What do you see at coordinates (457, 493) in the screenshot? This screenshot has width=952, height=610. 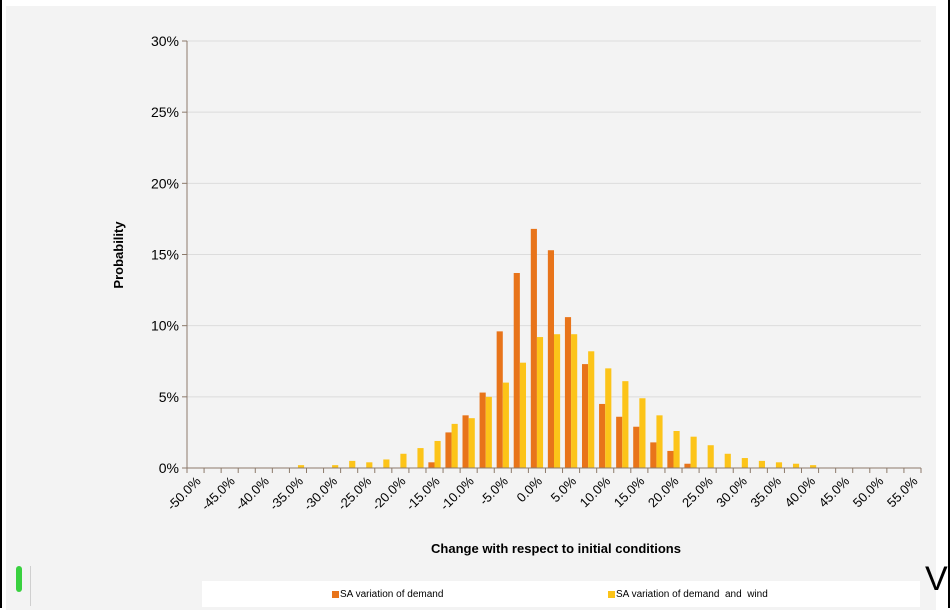 I see `x-tick-label: -10.0%` at bounding box center [457, 493].